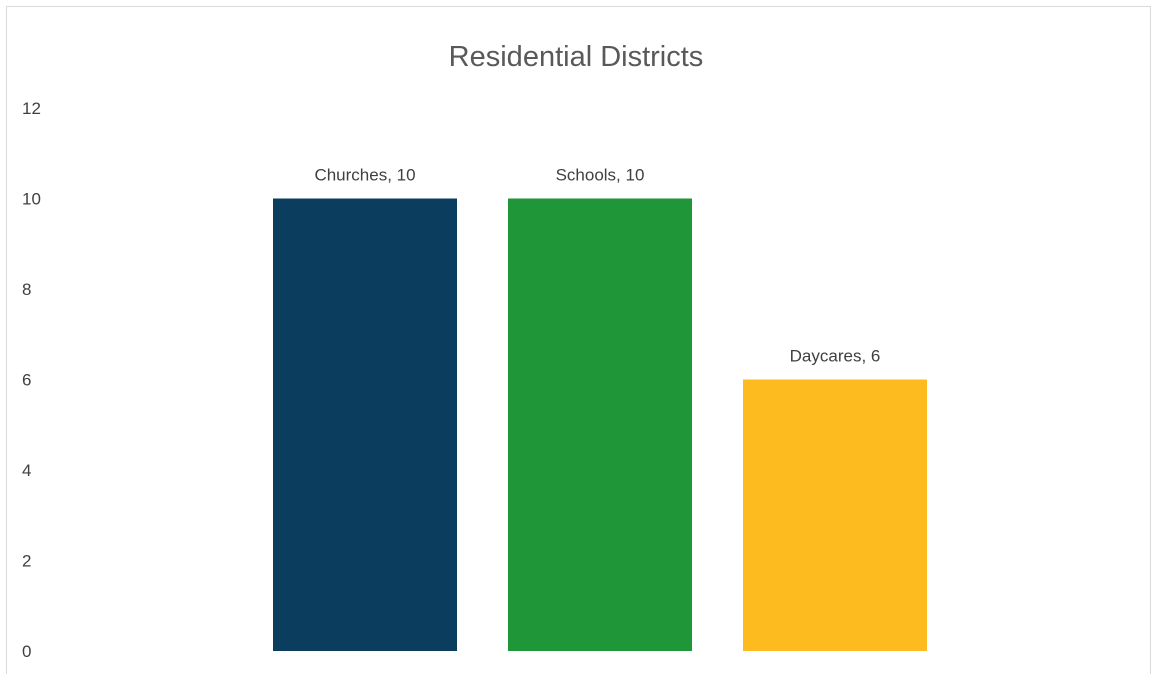 The image size is (1153, 676). I want to click on y-tick-label: 6, so click(26, 380).